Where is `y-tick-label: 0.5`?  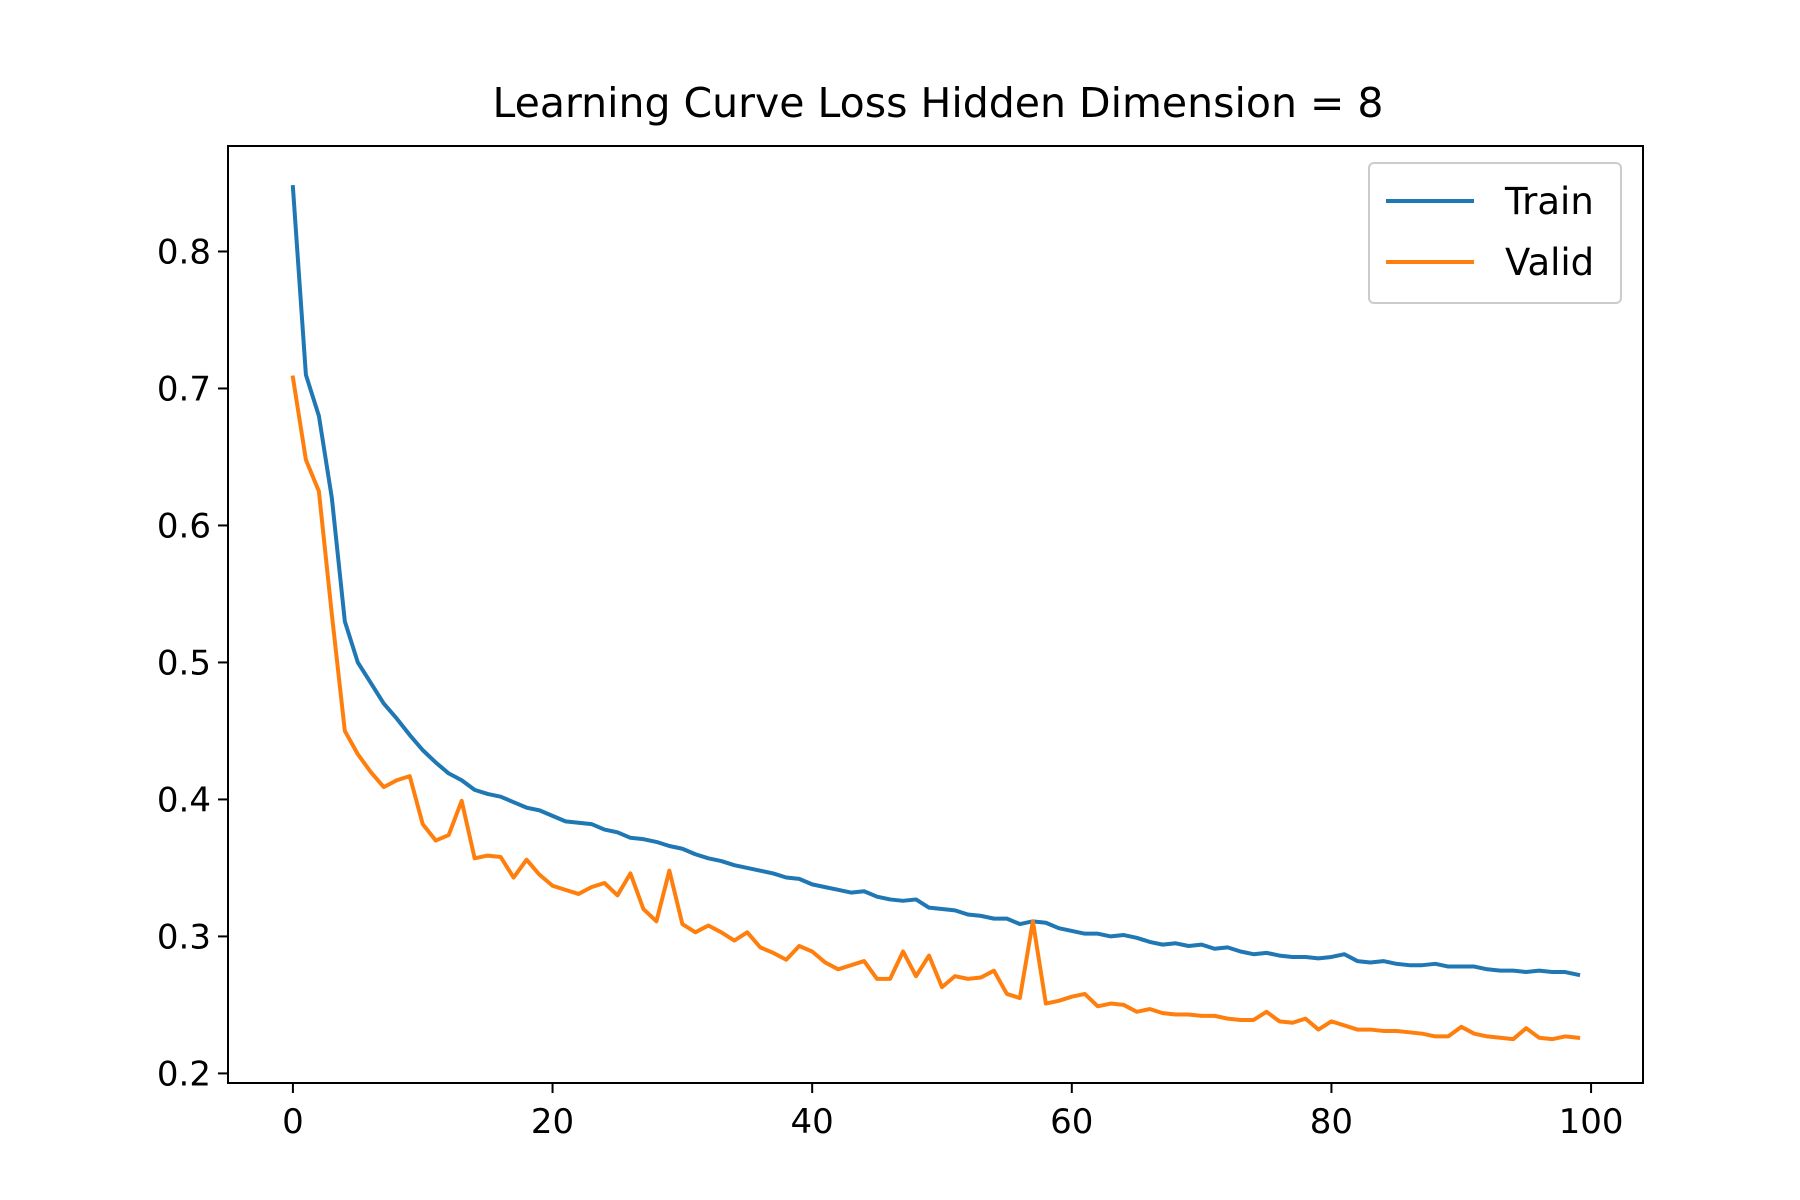
y-tick-label: 0.5 is located at coordinates (184, 663).